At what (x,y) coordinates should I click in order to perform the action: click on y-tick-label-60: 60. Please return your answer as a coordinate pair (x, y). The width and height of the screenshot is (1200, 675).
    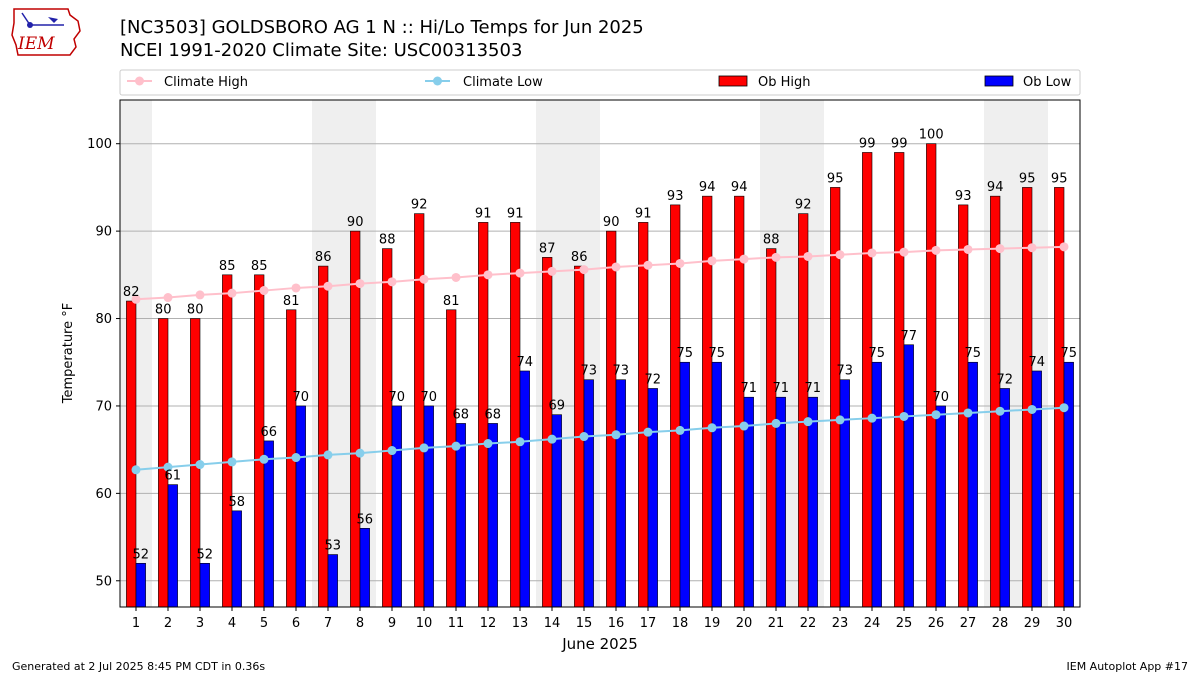
    Looking at the image, I should click on (103, 494).